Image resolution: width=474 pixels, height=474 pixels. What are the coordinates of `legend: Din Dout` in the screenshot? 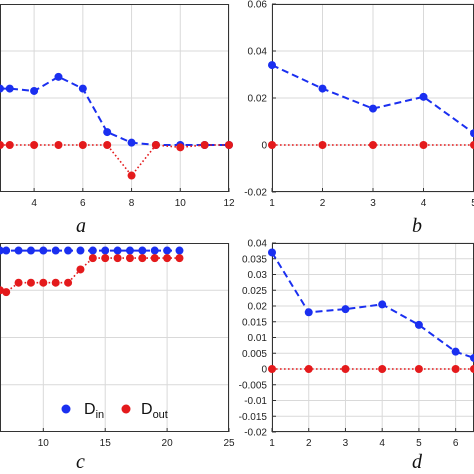 It's located at (114, 411).